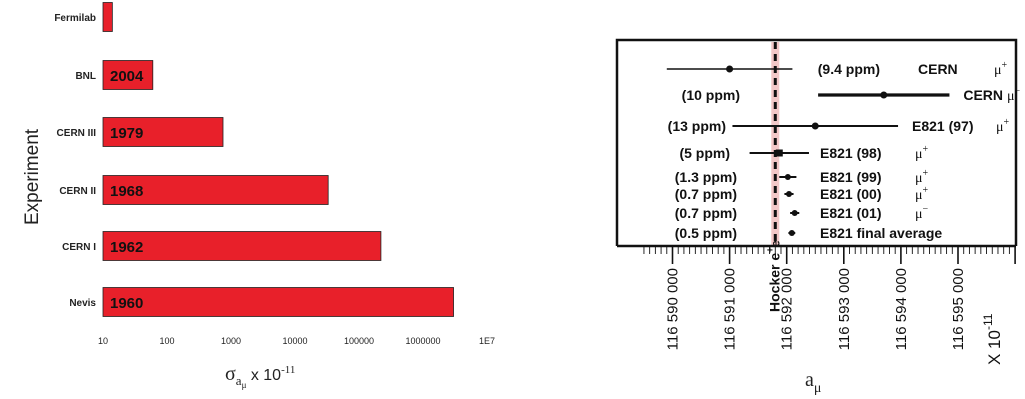  Describe the element at coordinates (166, 341) in the screenshot. I see `x-tick-label: 100` at that location.